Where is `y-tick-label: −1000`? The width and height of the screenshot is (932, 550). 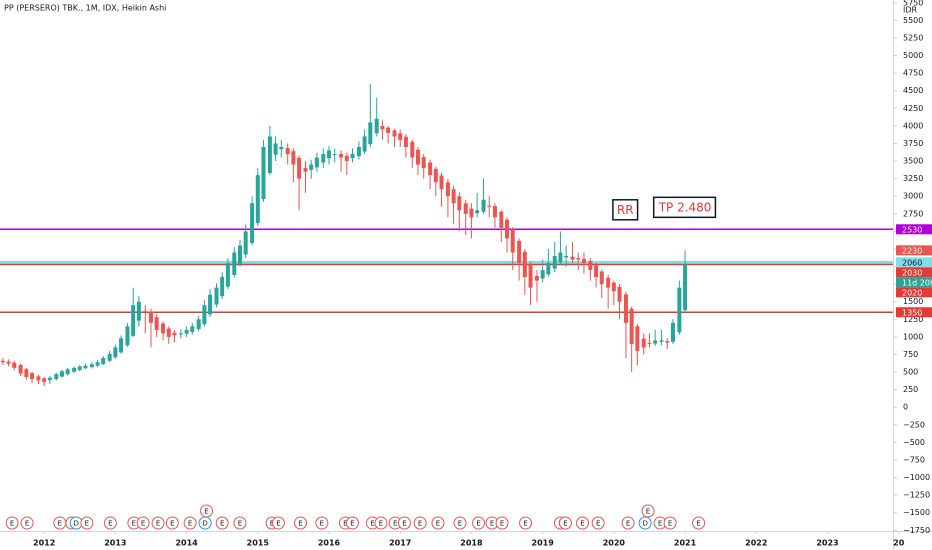 y-tick-label: −1000 is located at coordinates (916, 477).